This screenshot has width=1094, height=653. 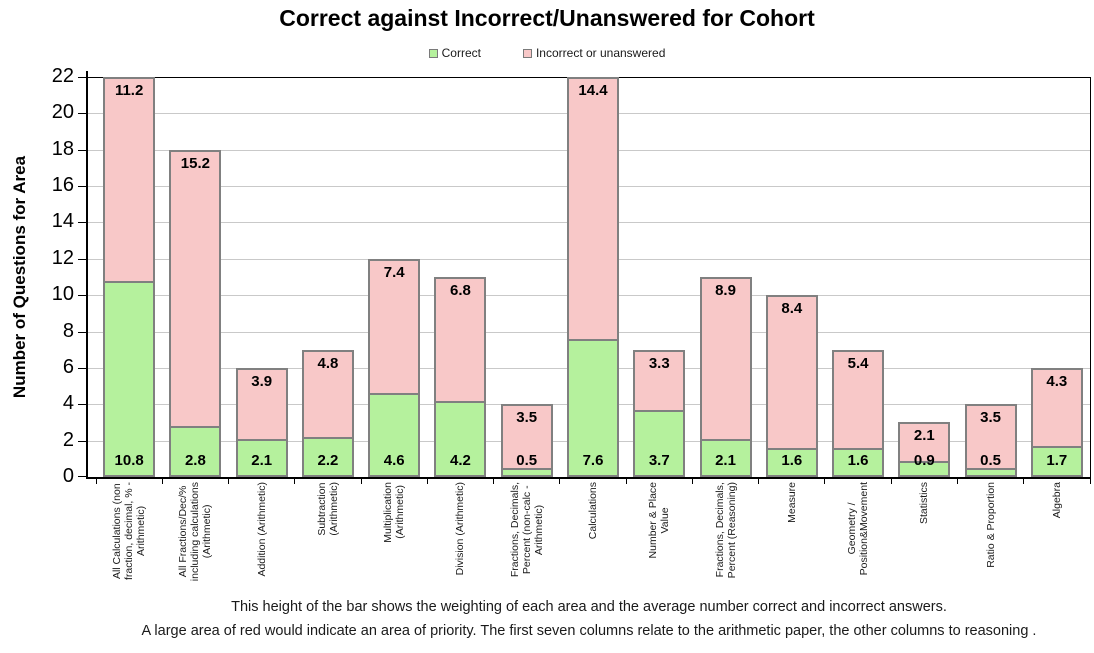 I want to click on incorrect-swatch-icon, so click(x=527, y=53).